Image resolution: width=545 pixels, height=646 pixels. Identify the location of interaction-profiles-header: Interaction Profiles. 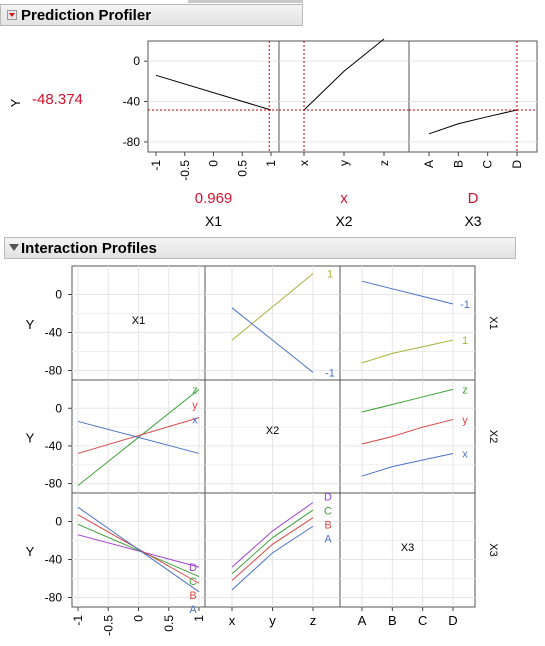
(260, 248).